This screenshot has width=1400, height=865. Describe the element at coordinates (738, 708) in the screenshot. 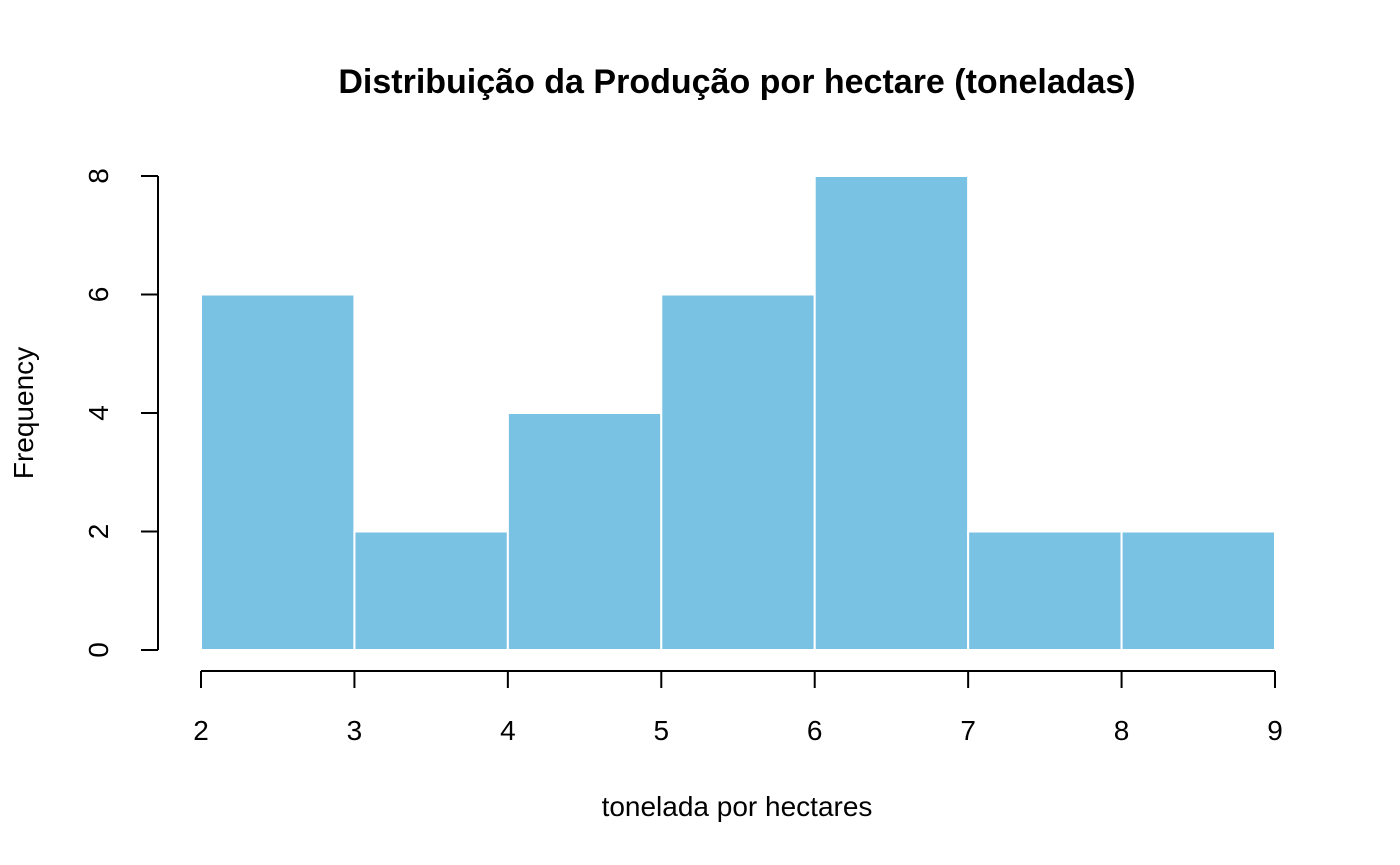

I see `x-axis: 2 3 4 5 6 7 8 9` at that location.